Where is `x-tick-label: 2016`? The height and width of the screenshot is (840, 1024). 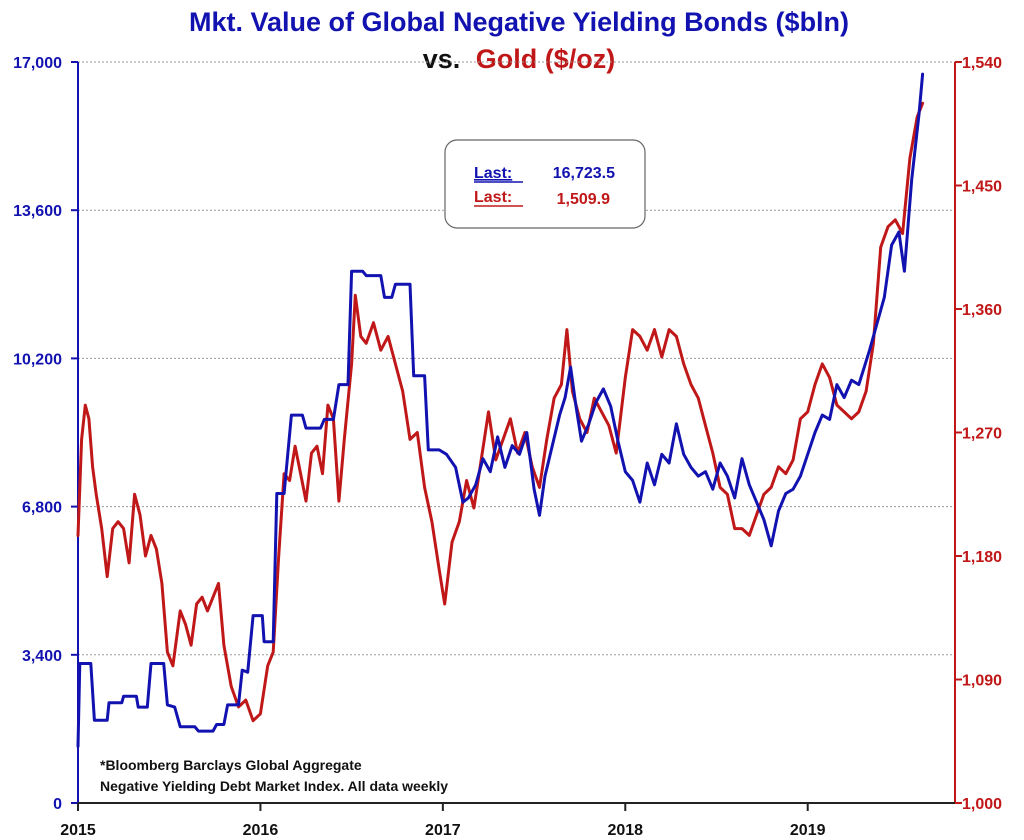 x-tick-label: 2016 is located at coordinates (261, 830).